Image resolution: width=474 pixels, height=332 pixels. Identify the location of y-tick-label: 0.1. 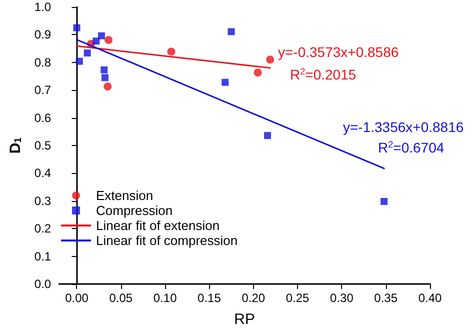
(43, 256).